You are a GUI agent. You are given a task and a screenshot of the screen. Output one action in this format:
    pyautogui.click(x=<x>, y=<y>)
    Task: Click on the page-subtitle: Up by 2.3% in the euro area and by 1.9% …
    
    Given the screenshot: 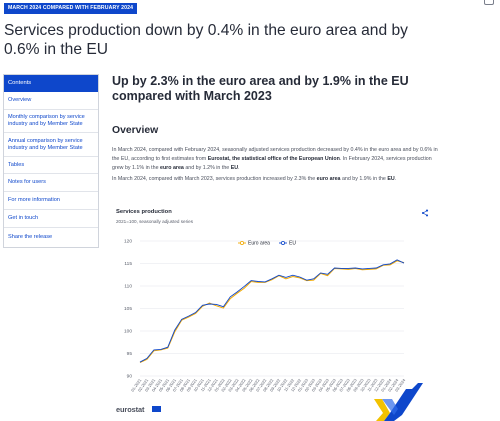 What is the action you would take?
    pyautogui.click(x=260, y=88)
    